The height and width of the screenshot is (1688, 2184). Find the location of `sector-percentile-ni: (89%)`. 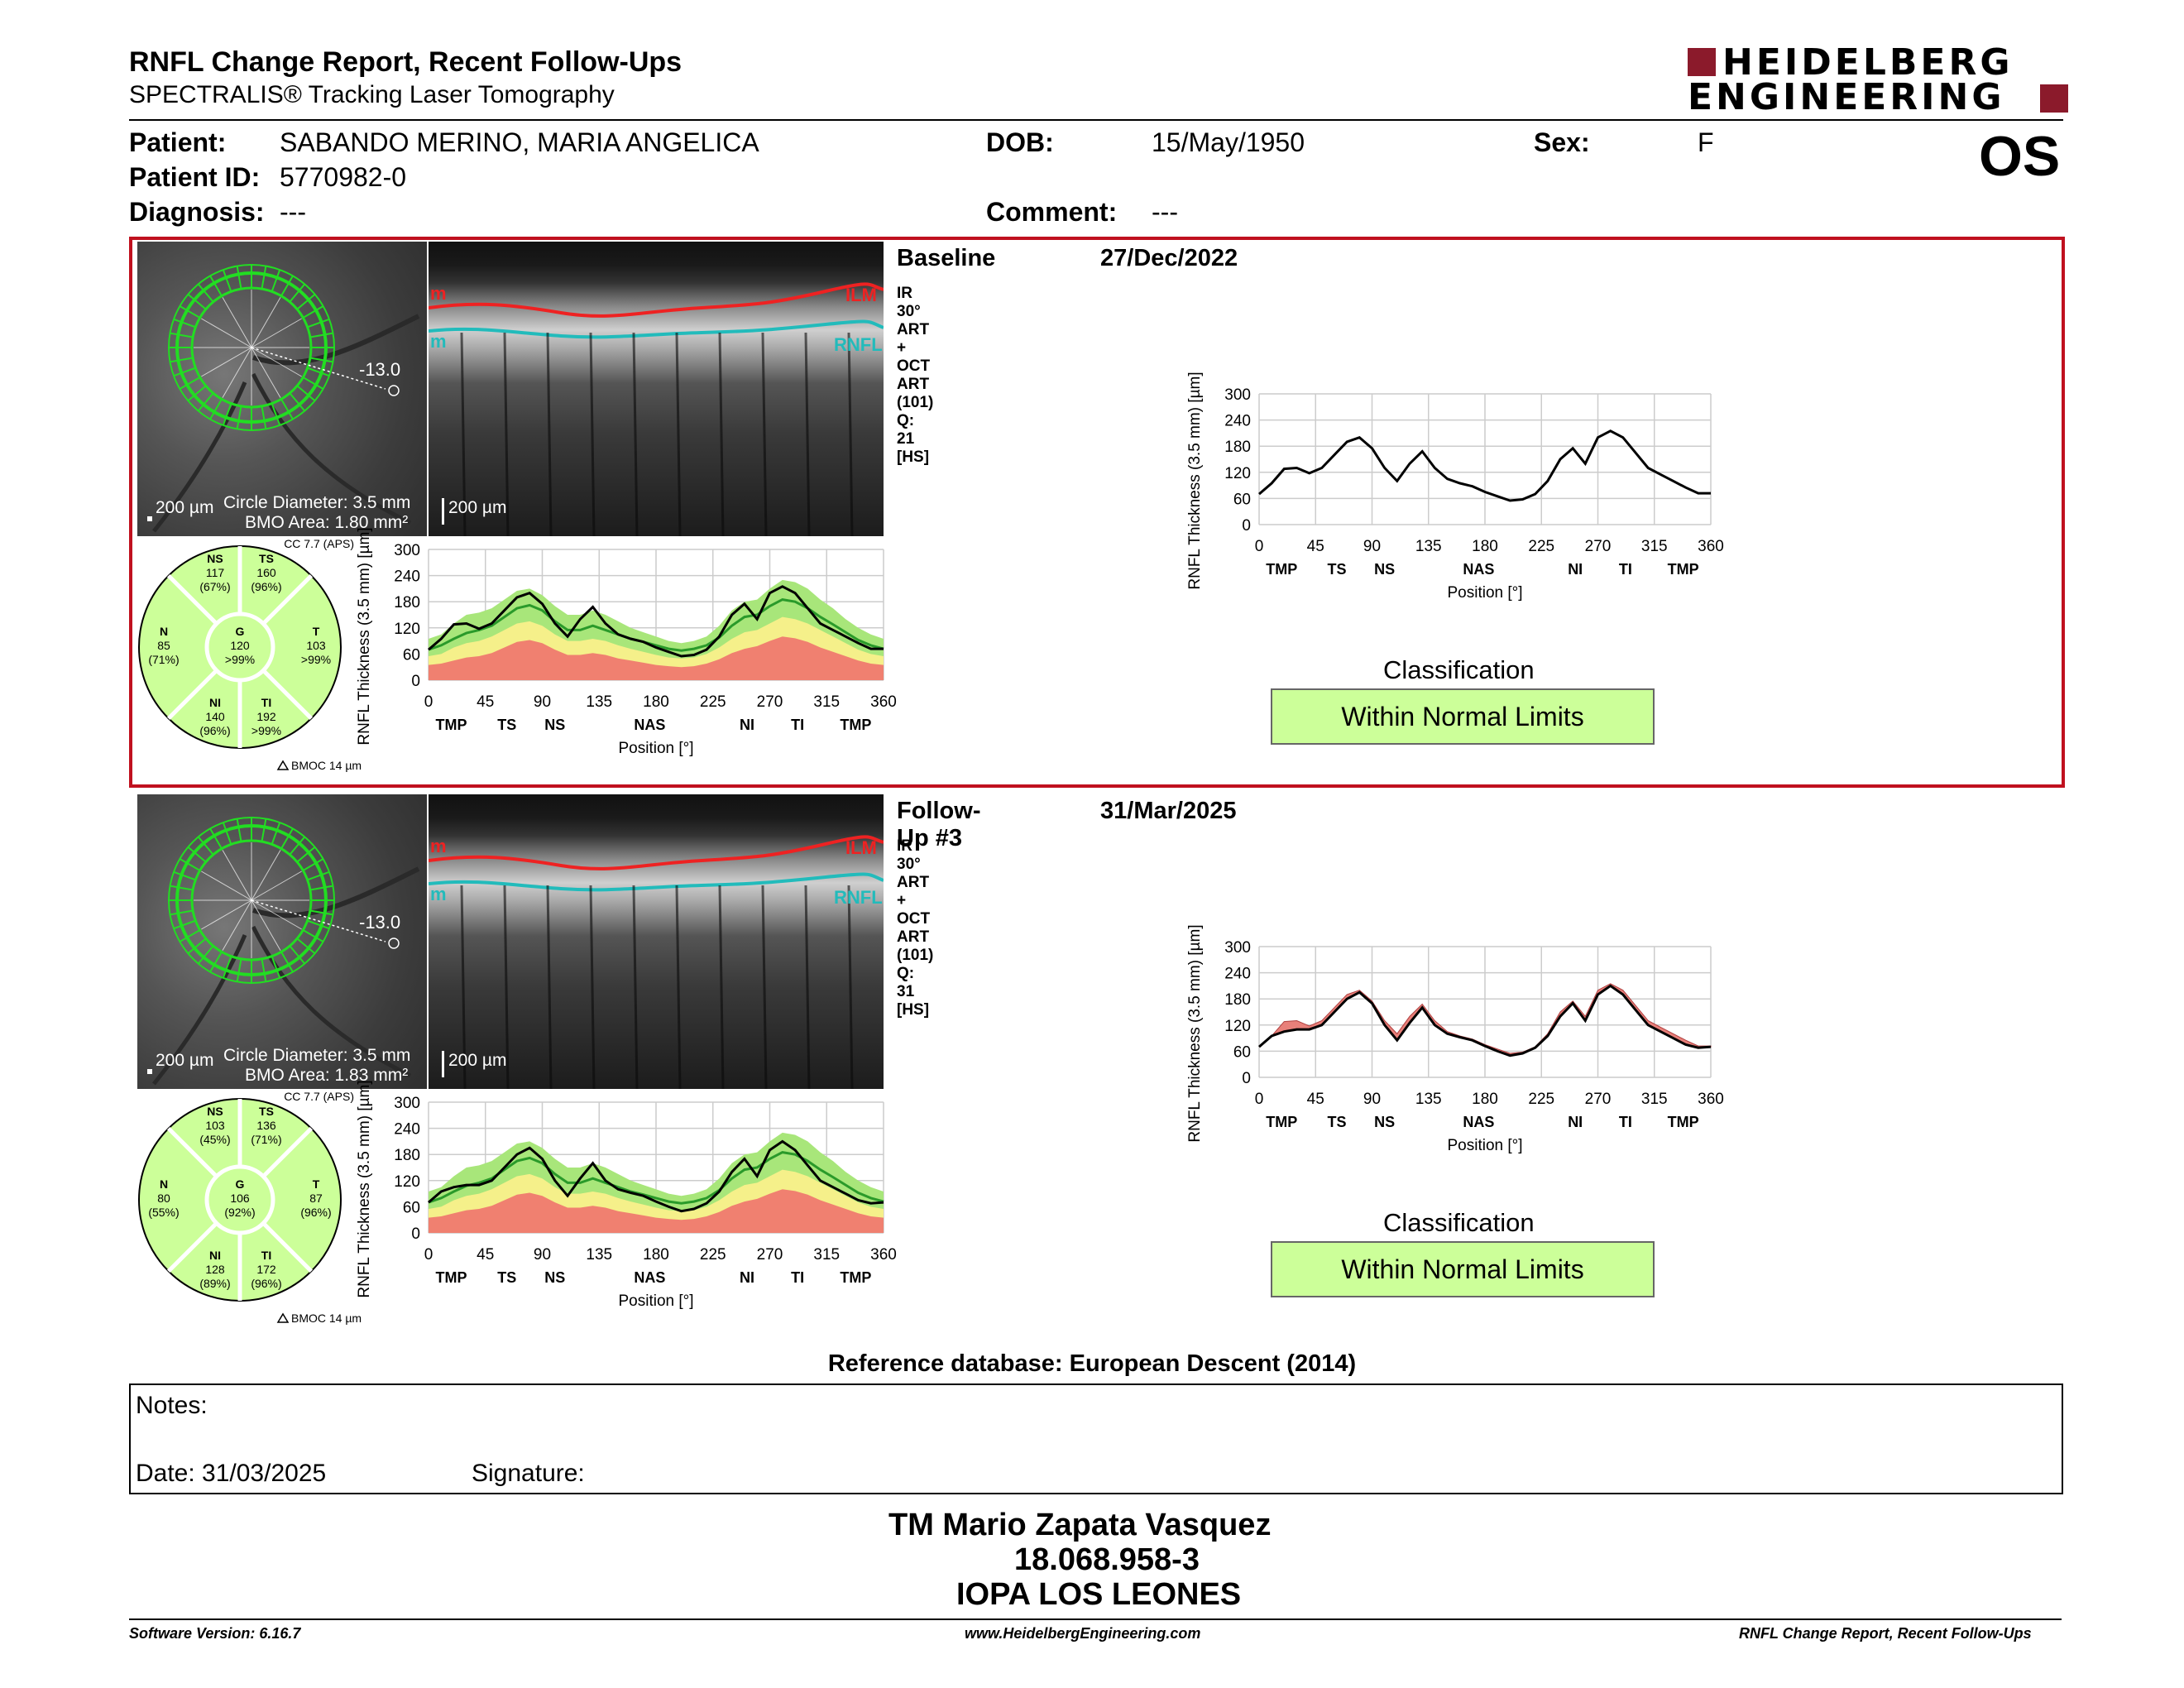

sector-percentile-ni: (89%) is located at coordinates (214, 1283).